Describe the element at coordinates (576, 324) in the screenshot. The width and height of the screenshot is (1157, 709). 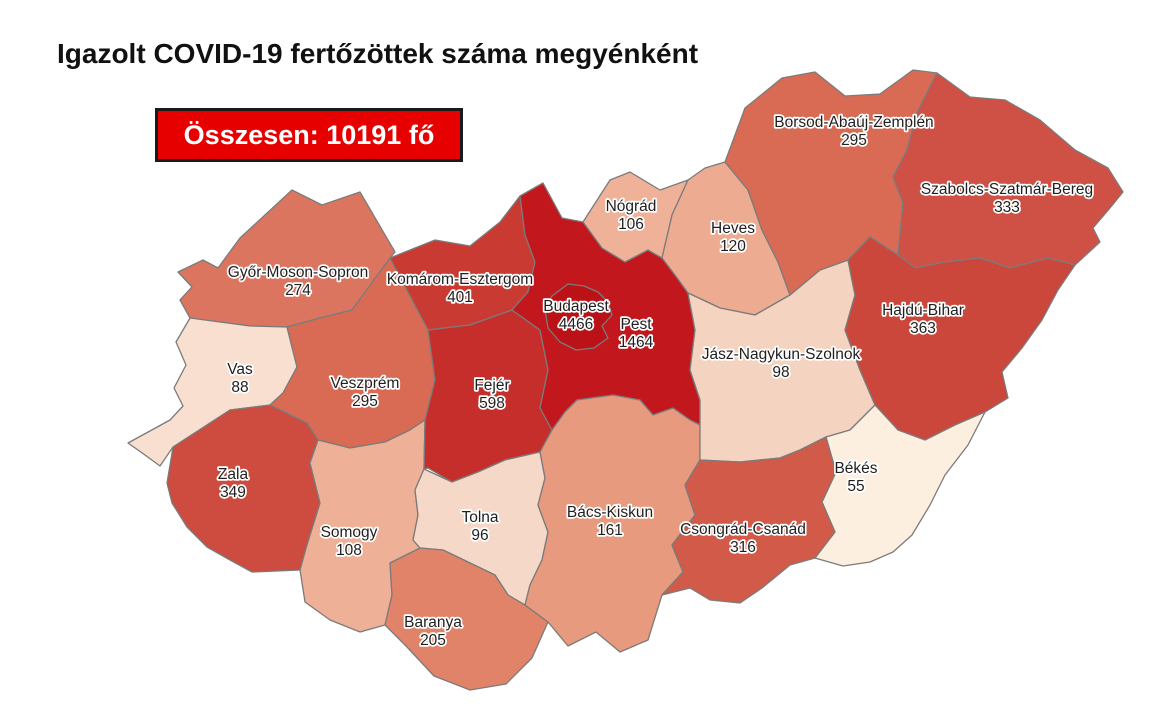
I see `county-value-budapest: 4466` at that location.